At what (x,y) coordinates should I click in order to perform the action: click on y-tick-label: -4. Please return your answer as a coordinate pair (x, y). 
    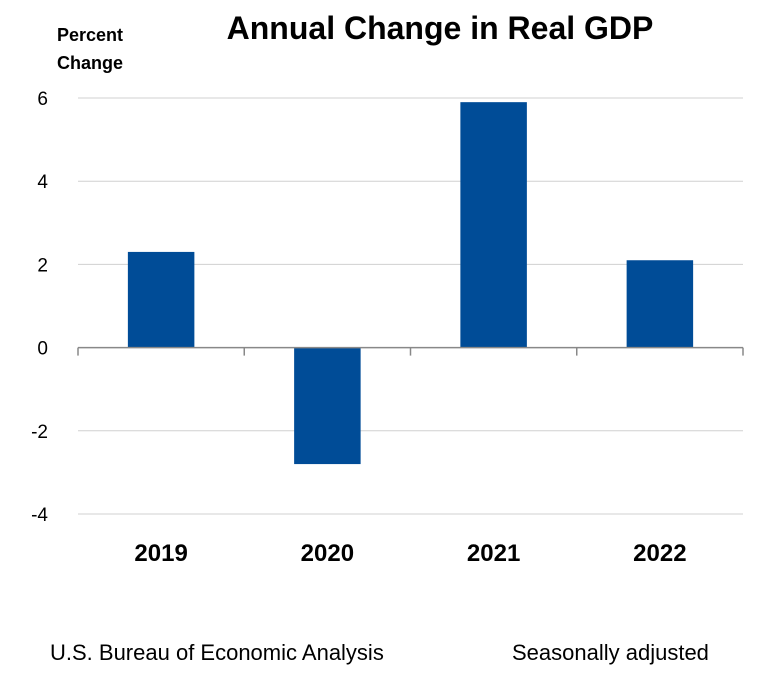
    Looking at the image, I should click on (39, 515).